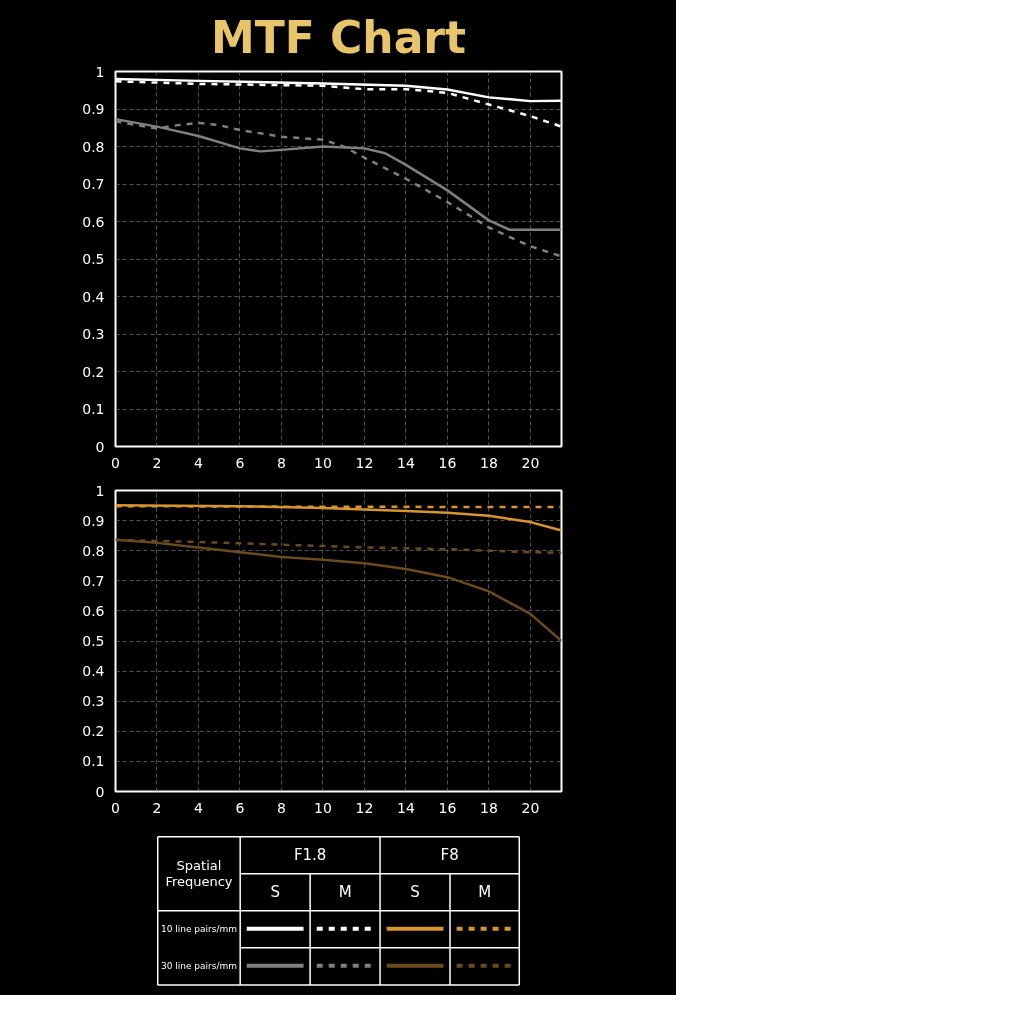 This screenshot has height=1024, width=1024. I want to click on text: F1.8, so click(310, 854).